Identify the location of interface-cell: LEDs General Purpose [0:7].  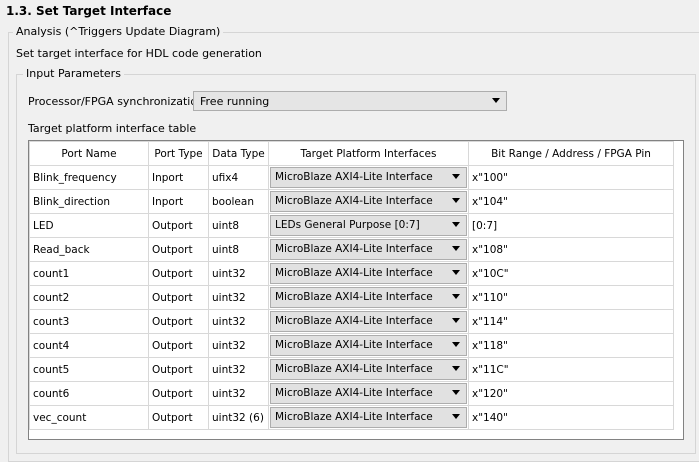
(368, 225).